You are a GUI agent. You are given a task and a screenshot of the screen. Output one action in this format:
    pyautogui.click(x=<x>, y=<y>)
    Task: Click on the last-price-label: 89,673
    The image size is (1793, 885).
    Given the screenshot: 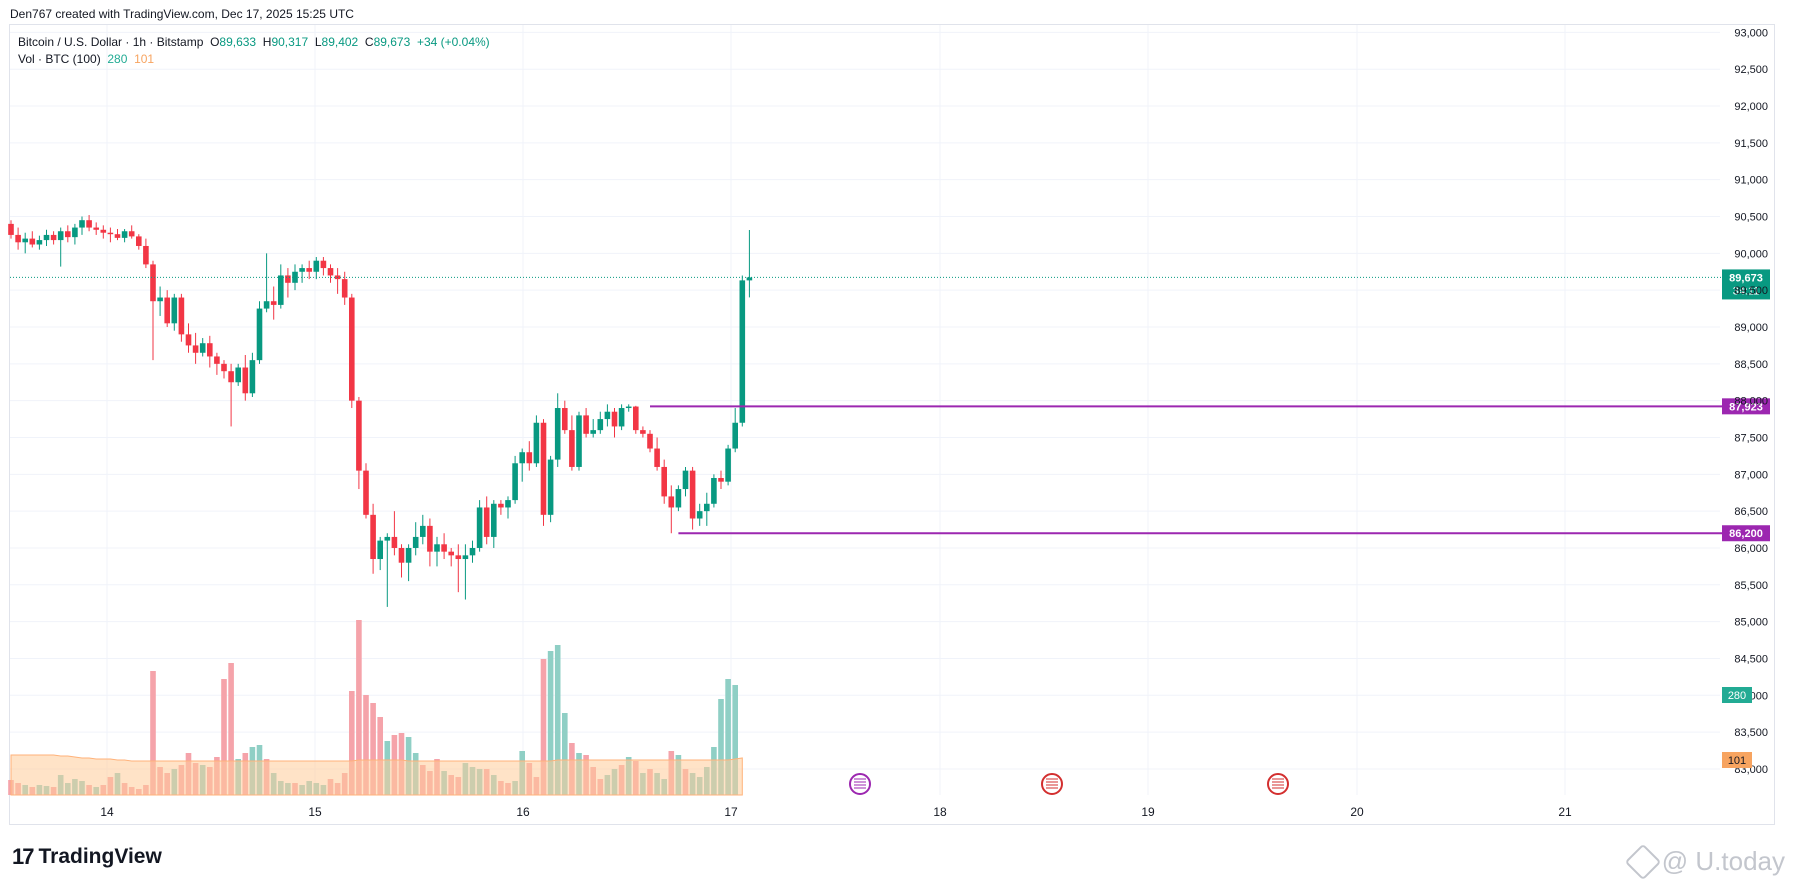 What is the action you would take?
    pyautogui.click(x=1746, y=278)
    